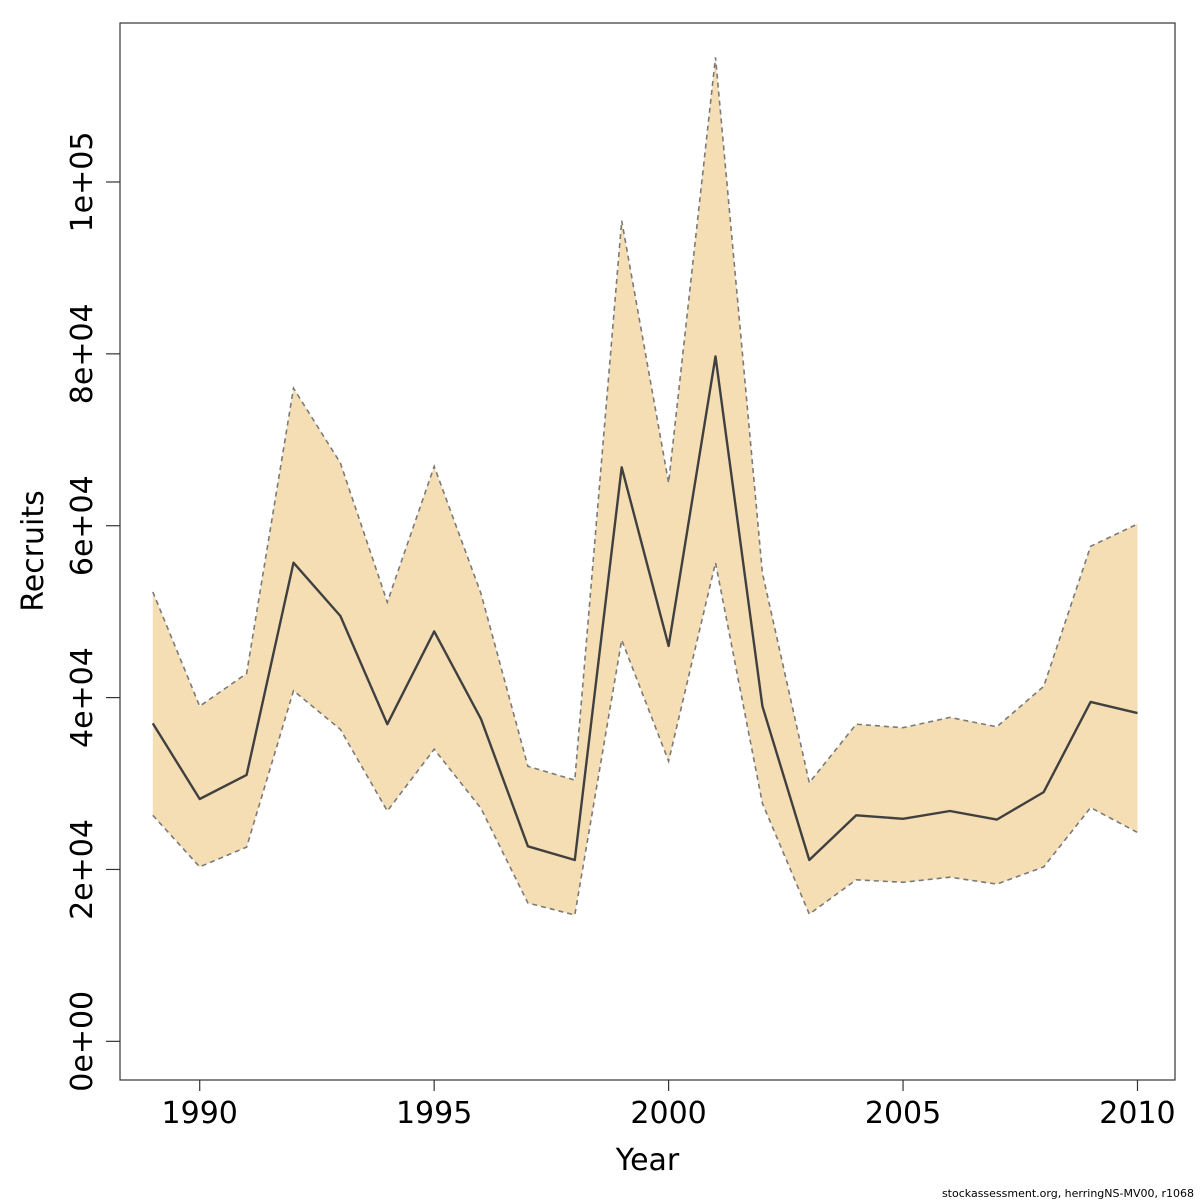  Describe the element at coordinates (82, 869) in the screenshot. I see `y-tick-label: 2e+04` at that location.